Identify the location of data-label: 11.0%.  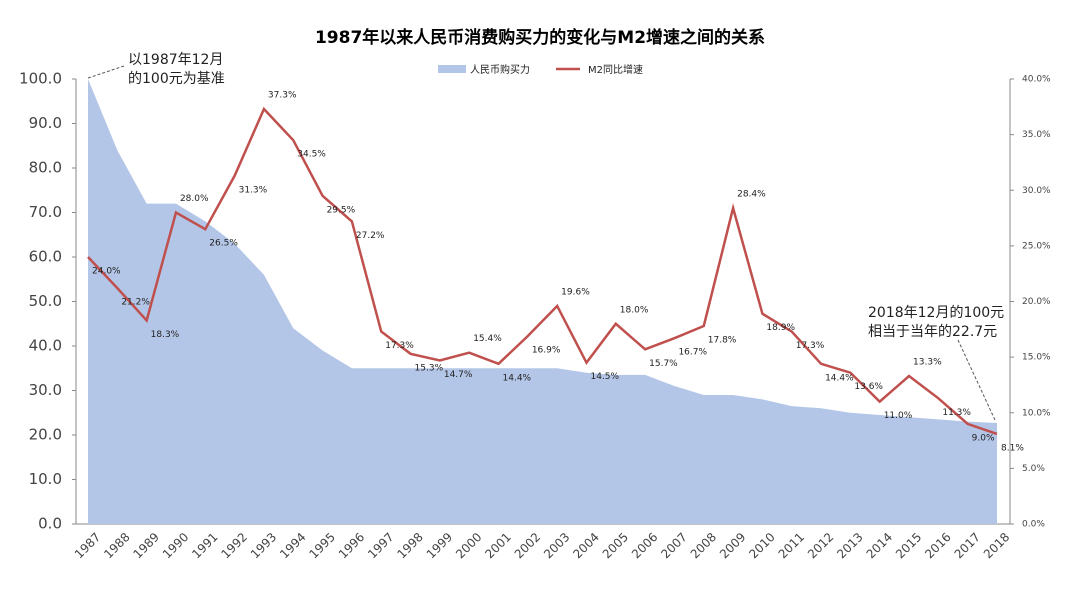
(898, 416).